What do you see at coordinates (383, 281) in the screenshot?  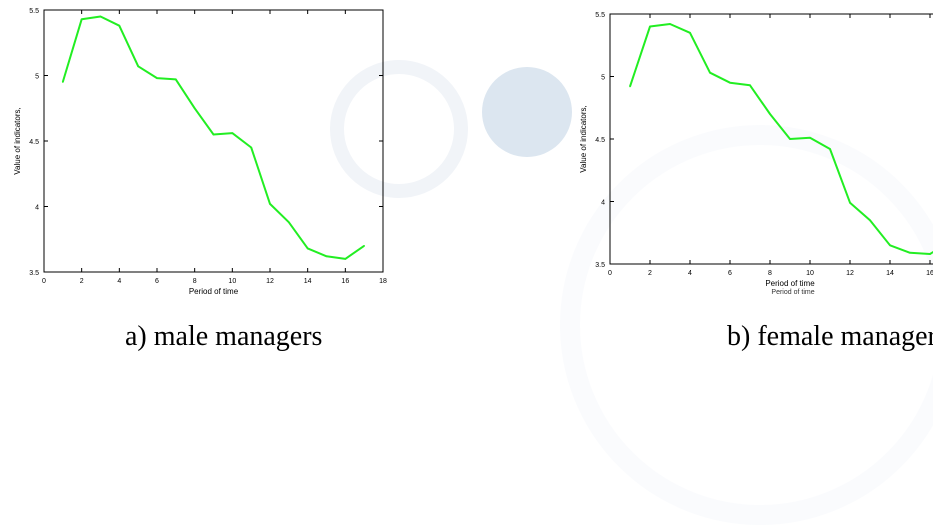 I see `x-tick-label: 18` at bounding box center [383, 281].